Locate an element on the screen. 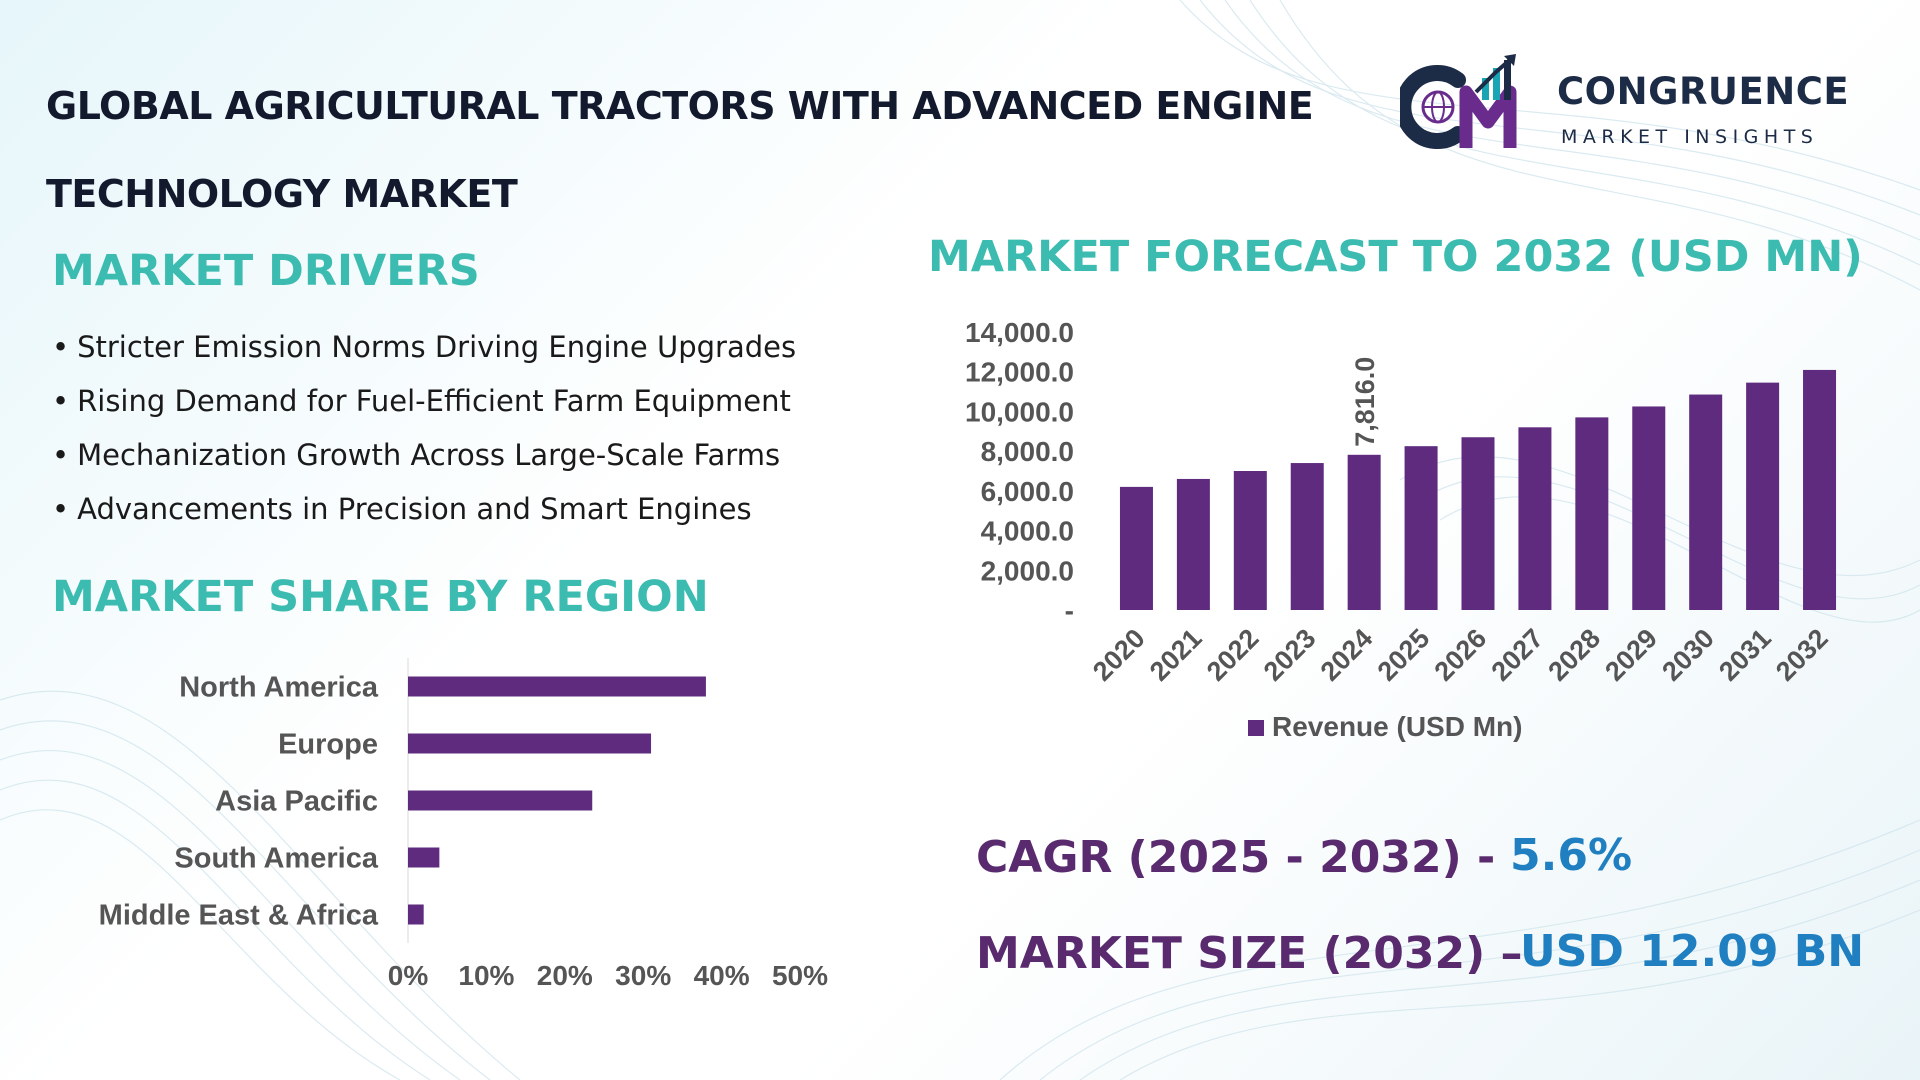 The image size is (1920, 1080). forecast-x-tick-label: 2030 is located at coordinates (1688, 655).